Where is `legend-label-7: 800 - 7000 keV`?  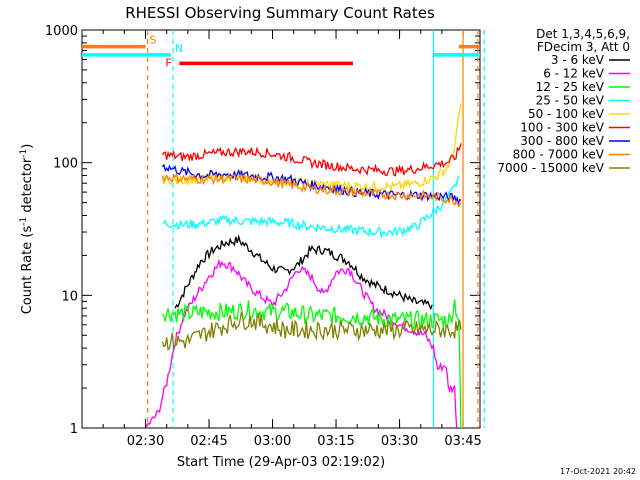
legend-label-7: 800 - 7000 keV is located at coordinates (559, 155).